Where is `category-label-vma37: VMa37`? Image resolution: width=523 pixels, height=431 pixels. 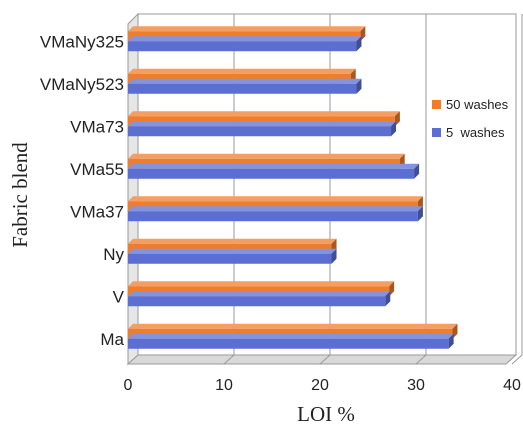 category-label-vma37: VMa37 is located at coordinates (97, 211).